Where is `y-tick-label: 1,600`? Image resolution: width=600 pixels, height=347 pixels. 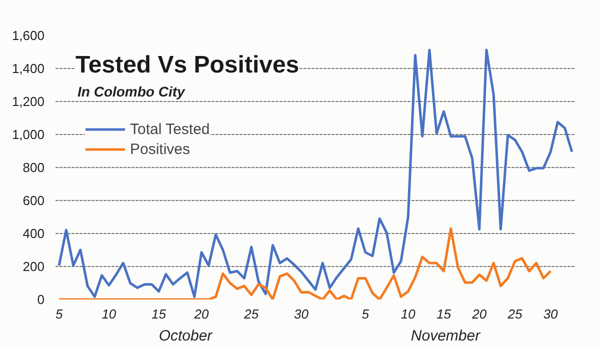
y-tick-label: 1,600 is located at coordinates (28, 35).